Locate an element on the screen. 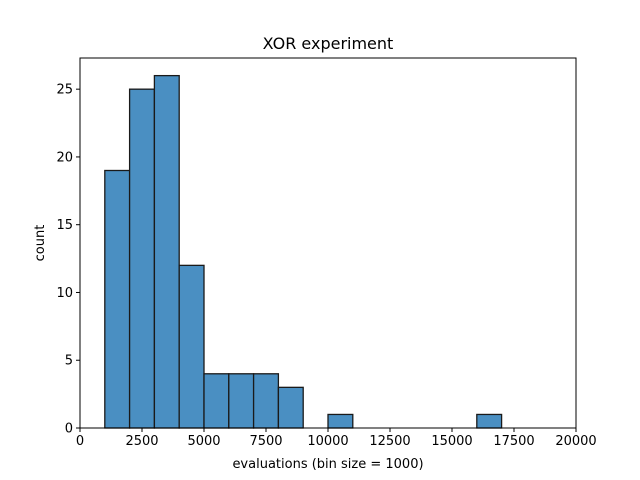 The image size is (640, 480). x-tick-label: 10000 is located at coordinates (327, 441).